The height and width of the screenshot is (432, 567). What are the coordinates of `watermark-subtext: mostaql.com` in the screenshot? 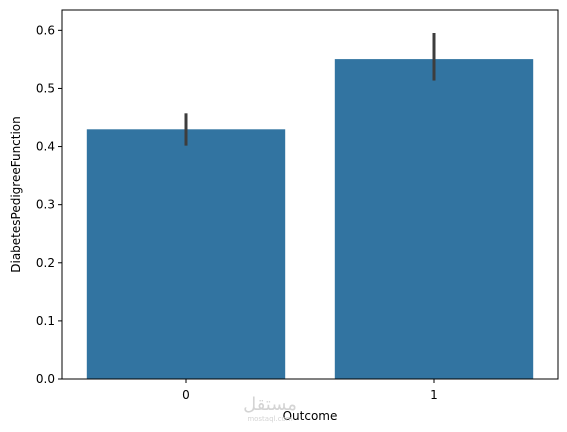 It's located at (270, 419).